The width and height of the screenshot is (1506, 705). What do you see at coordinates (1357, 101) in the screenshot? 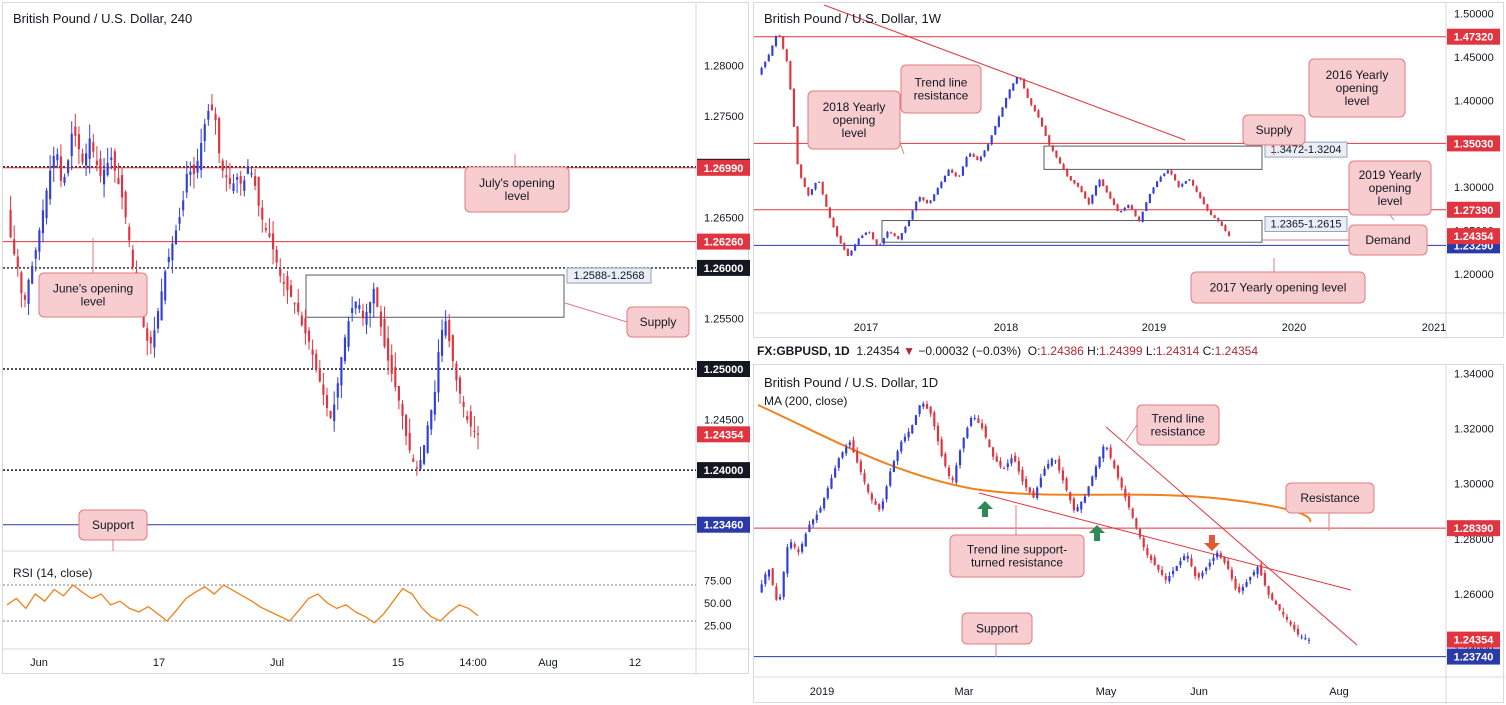
I see `2016-opening-label-line: level` at bounding box center [1357, 101].